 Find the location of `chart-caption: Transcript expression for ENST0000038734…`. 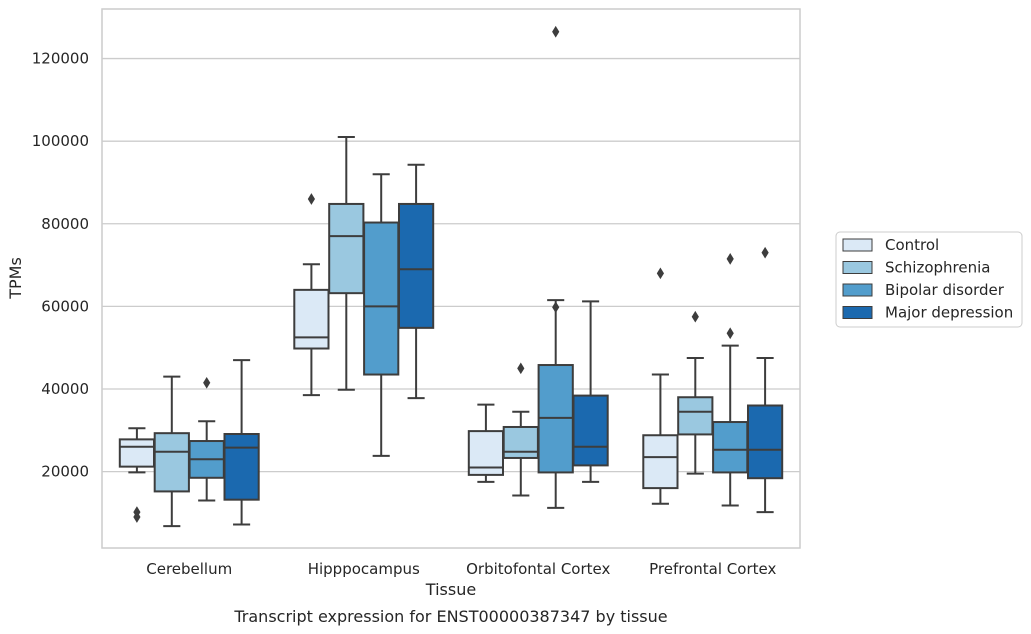

chart-caption: Transcript expression for ENST0000038734… is located at coordinates (450, 616).